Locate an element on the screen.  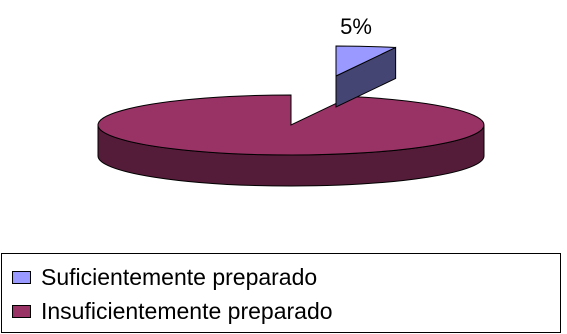
legend-item-suficiente: Suficientemente preparado is located at coordinates (164, 277).